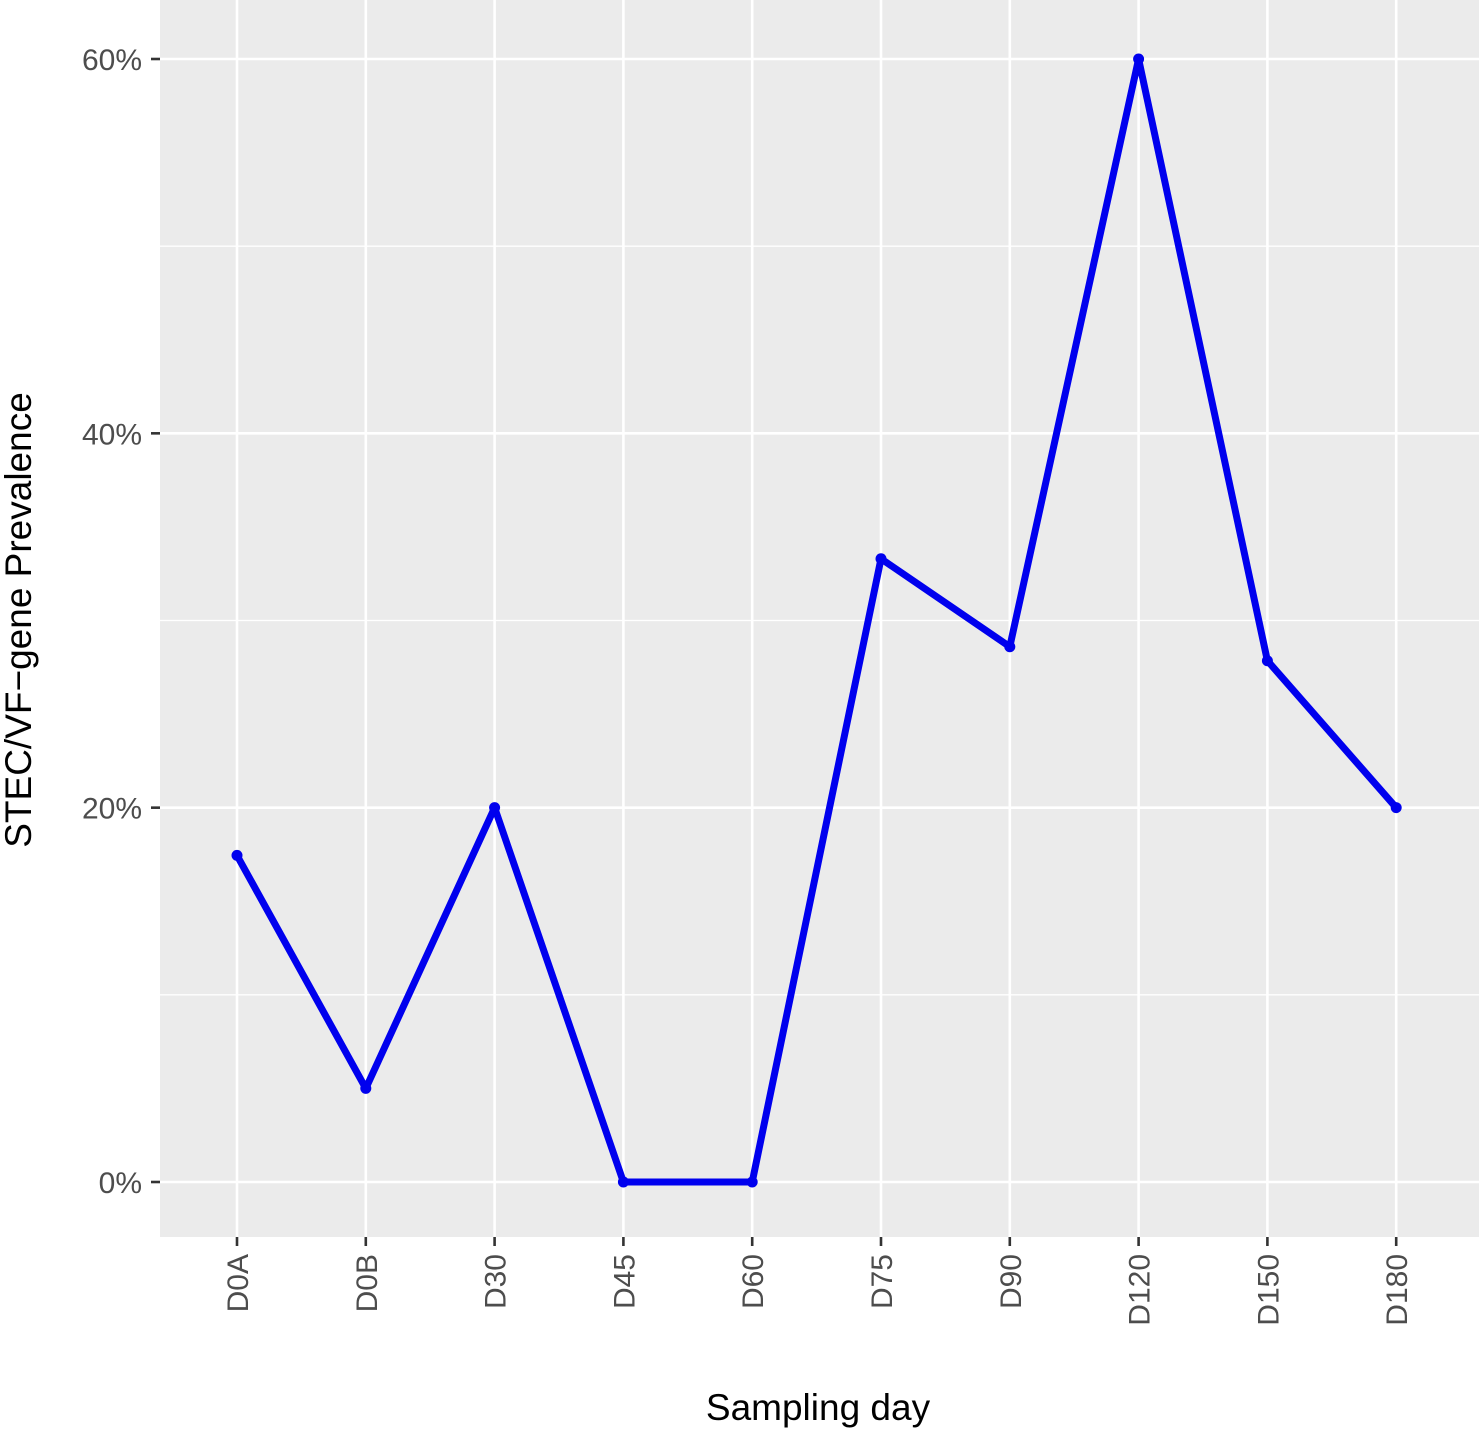 This screenshot has height=1434, width=1479. Describe the element at coordinates (624, 1281) in the screenshot. I see `x-tick-label: D45` at that location.